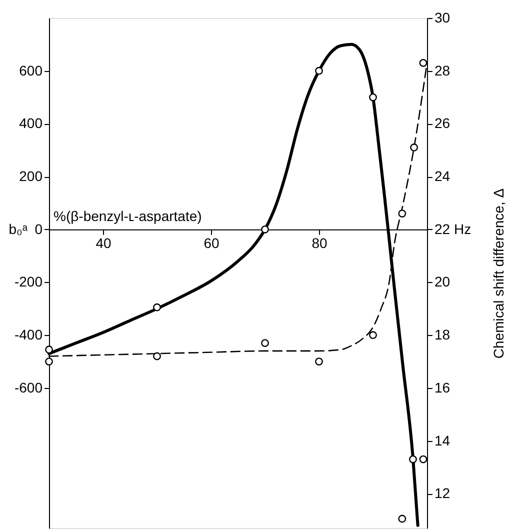 This screenshot has height=529, width=509. Describe the element at coordinates (31, 176) in the screenshot. I see `y-tick-label: 200` at that location.